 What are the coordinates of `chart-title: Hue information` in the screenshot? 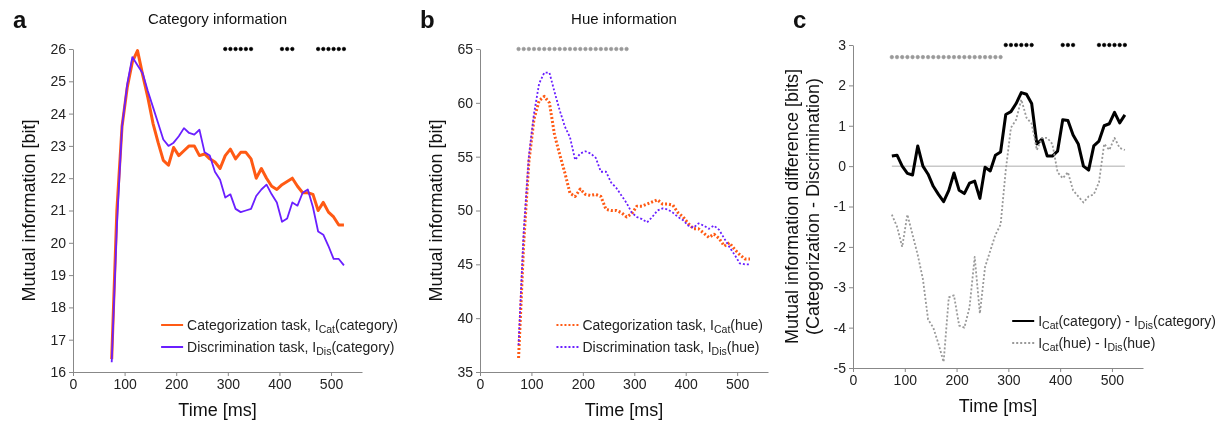 It's located at (624, 18).